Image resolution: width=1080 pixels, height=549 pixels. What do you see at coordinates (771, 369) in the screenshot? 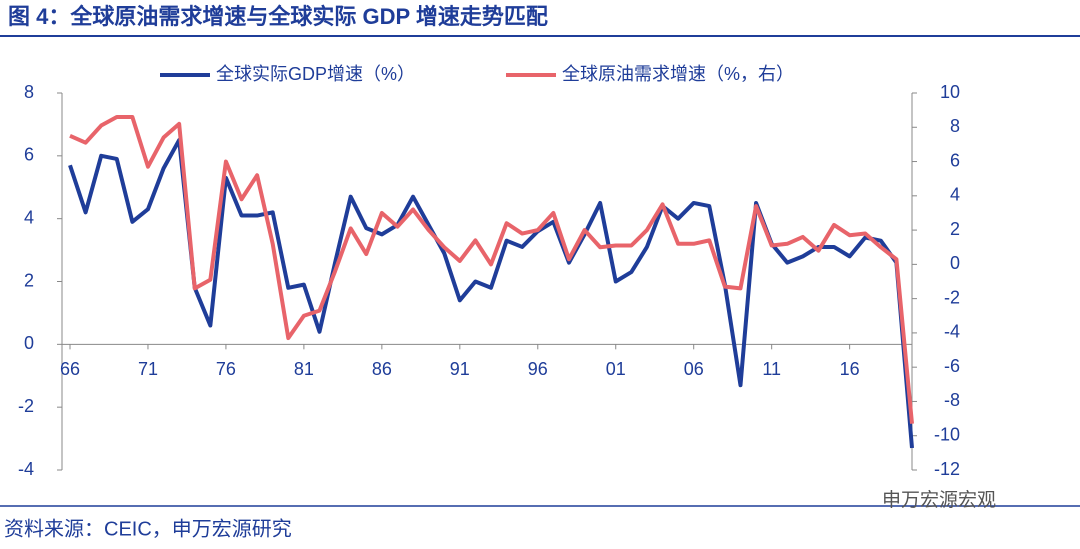
I see `x-tick-label: 11` at bounding box center [771, 369].